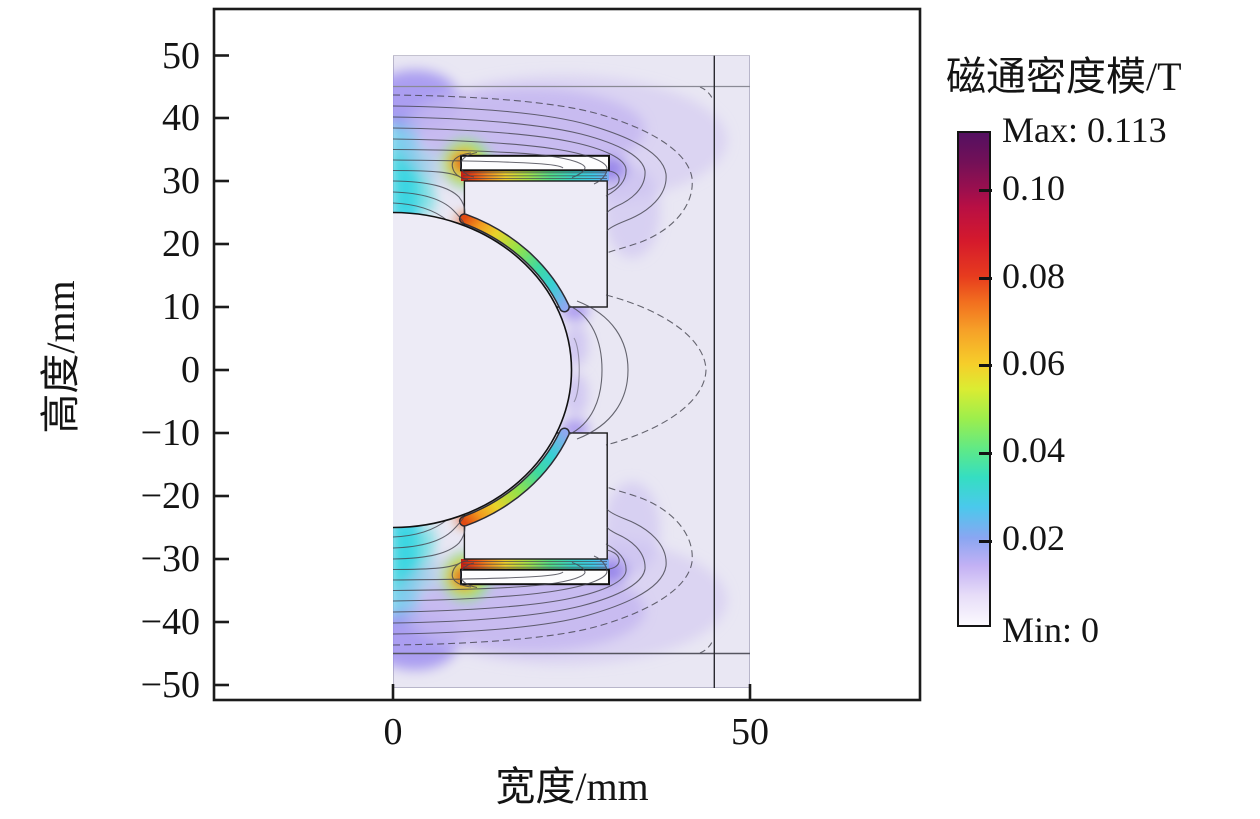  I want to click on colorbar-label-0.10: 0.10, so click(1033, 188).